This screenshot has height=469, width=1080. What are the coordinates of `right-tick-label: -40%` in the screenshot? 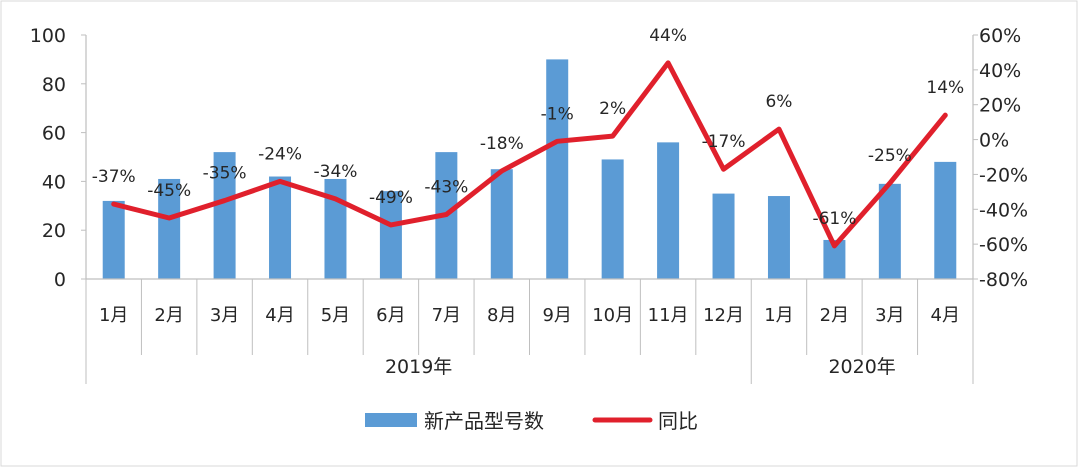 It's located at (1003, 210).